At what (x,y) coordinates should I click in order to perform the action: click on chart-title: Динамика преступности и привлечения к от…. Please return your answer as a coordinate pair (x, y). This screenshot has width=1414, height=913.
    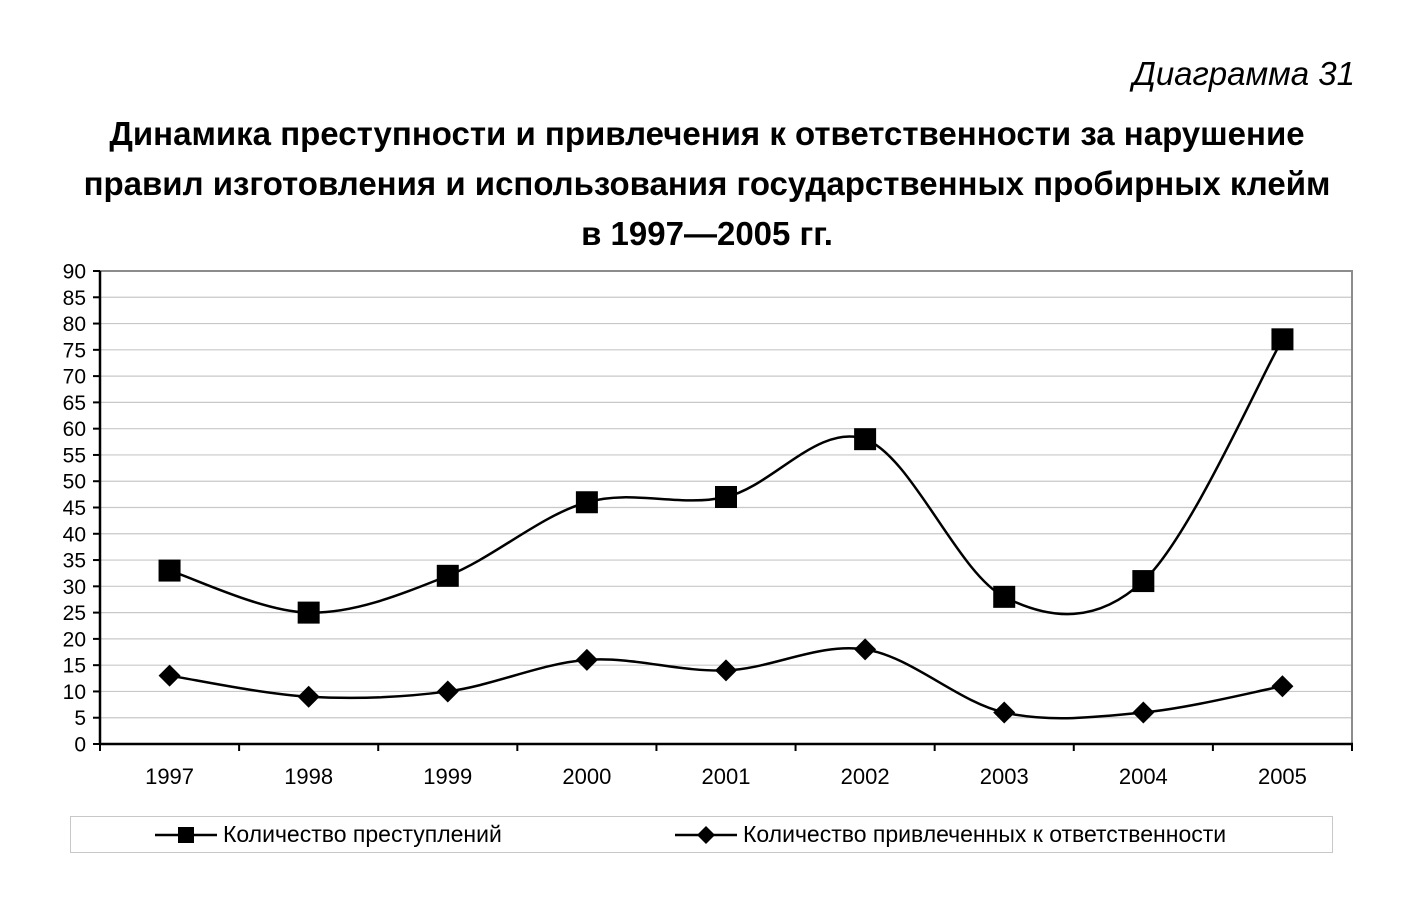
    Looking at the image, I should click on (707, 183).